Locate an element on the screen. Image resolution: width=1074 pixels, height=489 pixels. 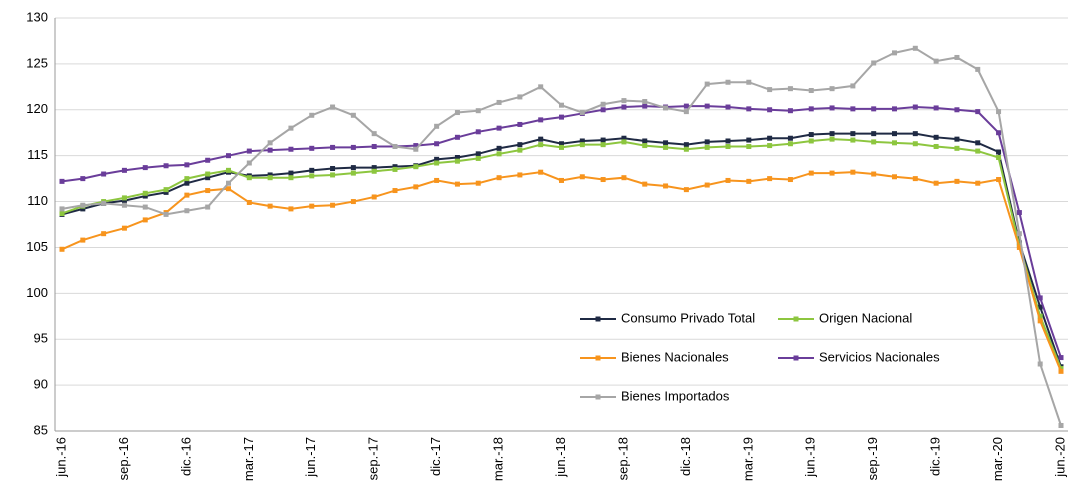
x-tick-label: mar.-20 is located at coordinates (997, 459).